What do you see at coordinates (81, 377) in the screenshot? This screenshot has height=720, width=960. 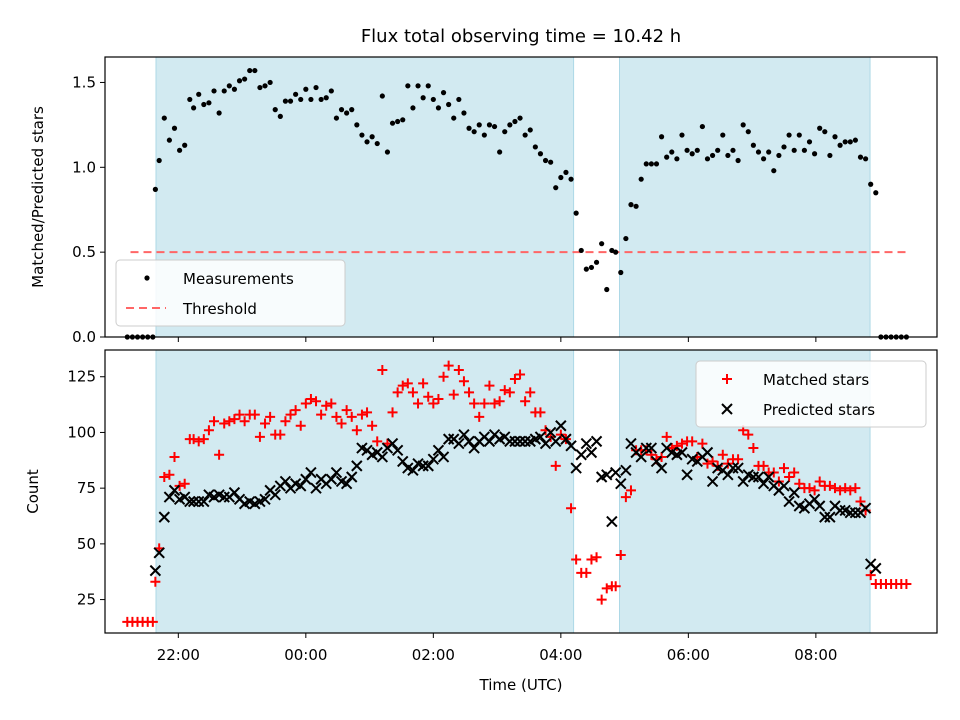 I see `y-tick-label: 125` at bounding box center [81, 377].